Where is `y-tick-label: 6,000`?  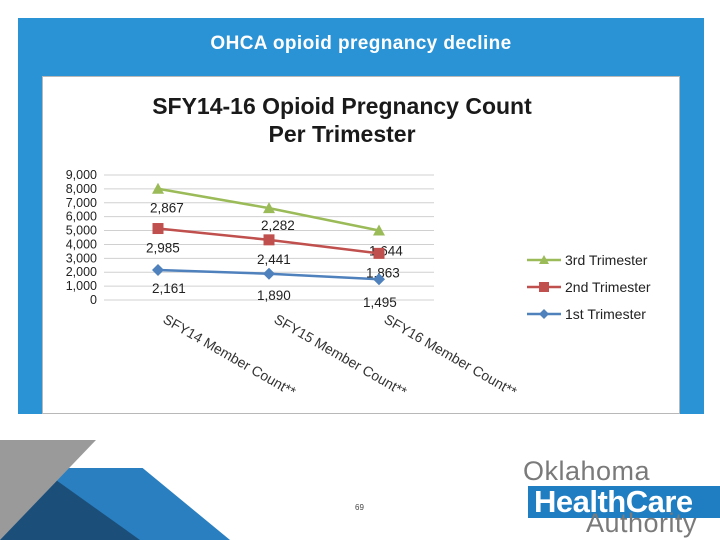
y-tick-label: 6,000 is located at coordinates (81, 217).